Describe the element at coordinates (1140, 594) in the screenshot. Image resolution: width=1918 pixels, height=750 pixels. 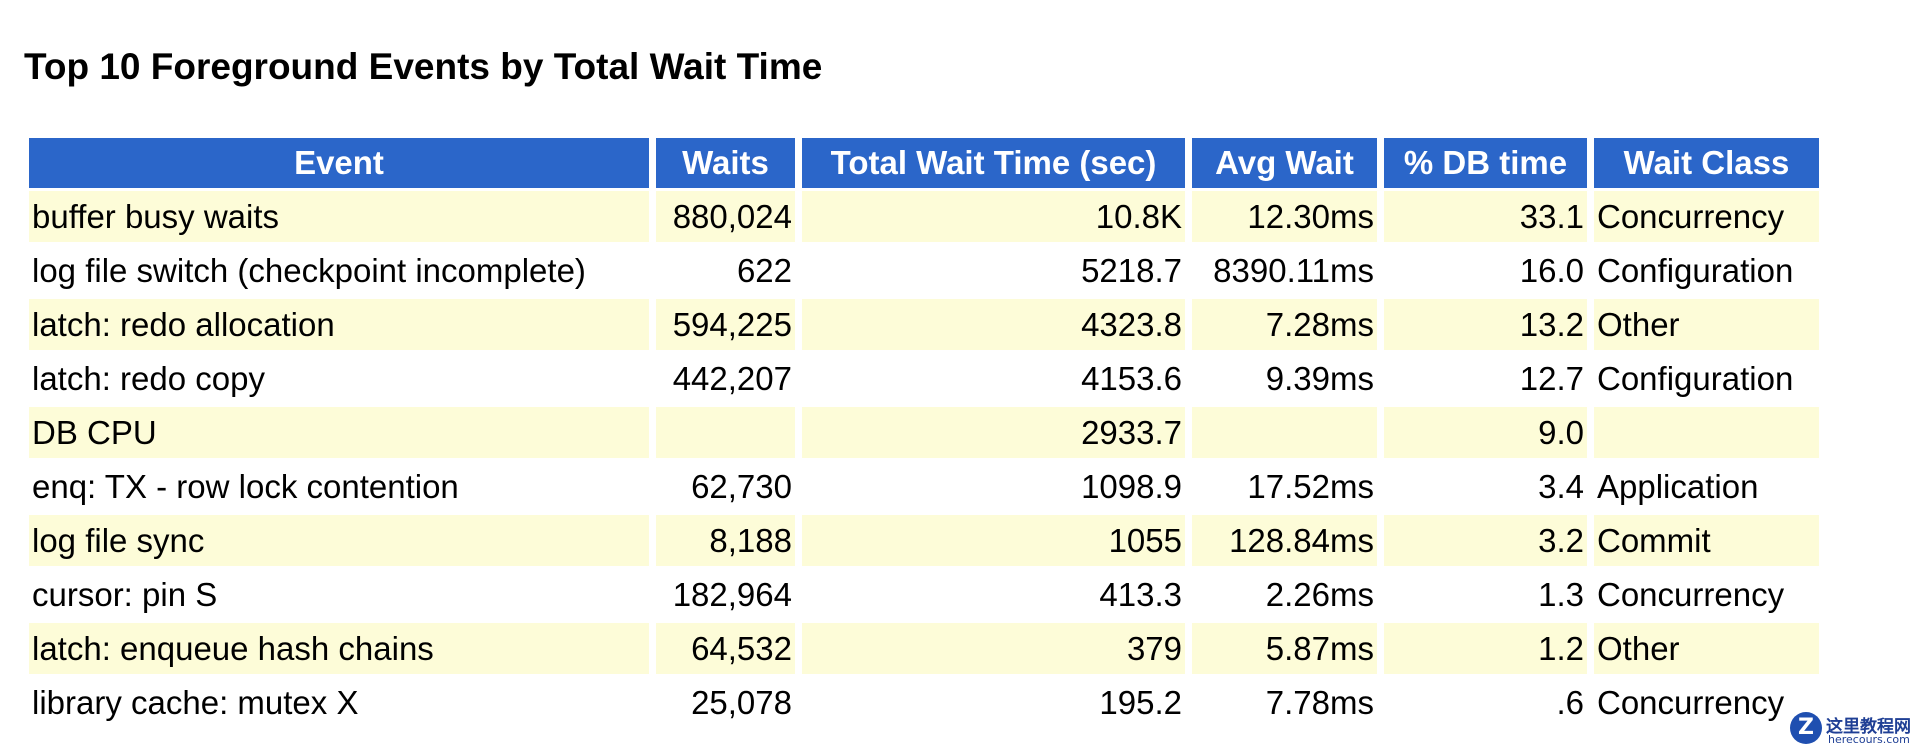
I see `table-cell: 413.3` at that location.